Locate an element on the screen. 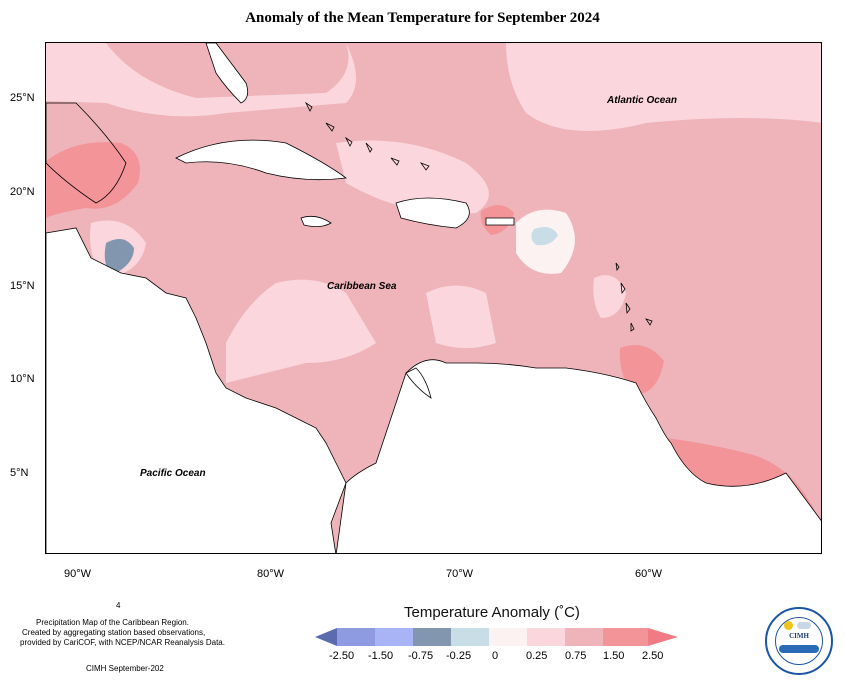 The width and height of the screenshot is (845, 684). anomaly-cool-pr is located at coordinates (544, 236).